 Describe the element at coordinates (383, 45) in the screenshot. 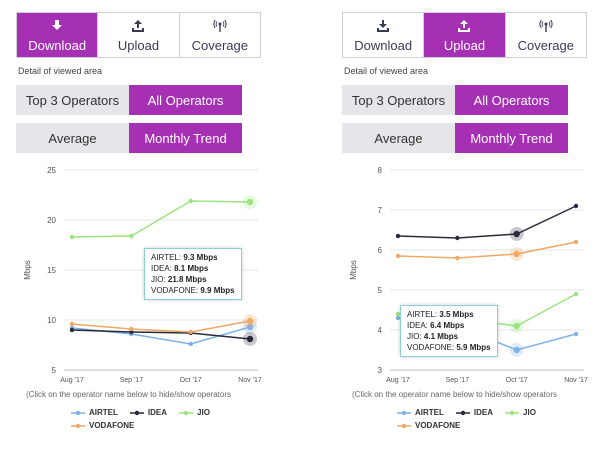

I see `tab-label: Download` at that location.